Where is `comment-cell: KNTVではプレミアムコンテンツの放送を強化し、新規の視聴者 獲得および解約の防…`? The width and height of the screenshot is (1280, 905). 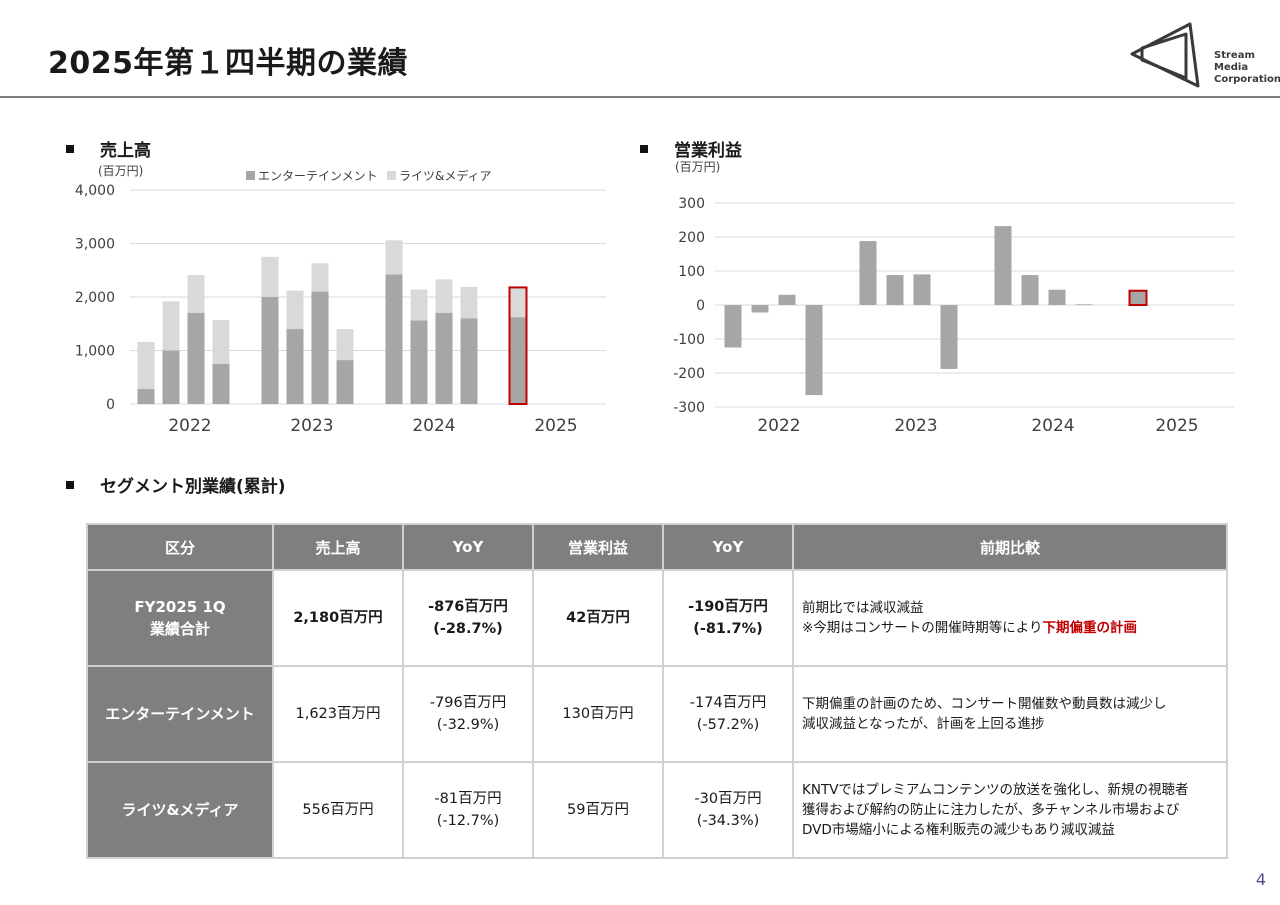 comment-cell: KNTVではプレミアムコンテンツの放送を強化し、新規の視聴者 獲得および解約の防… is located at coordinates (1010, 810).